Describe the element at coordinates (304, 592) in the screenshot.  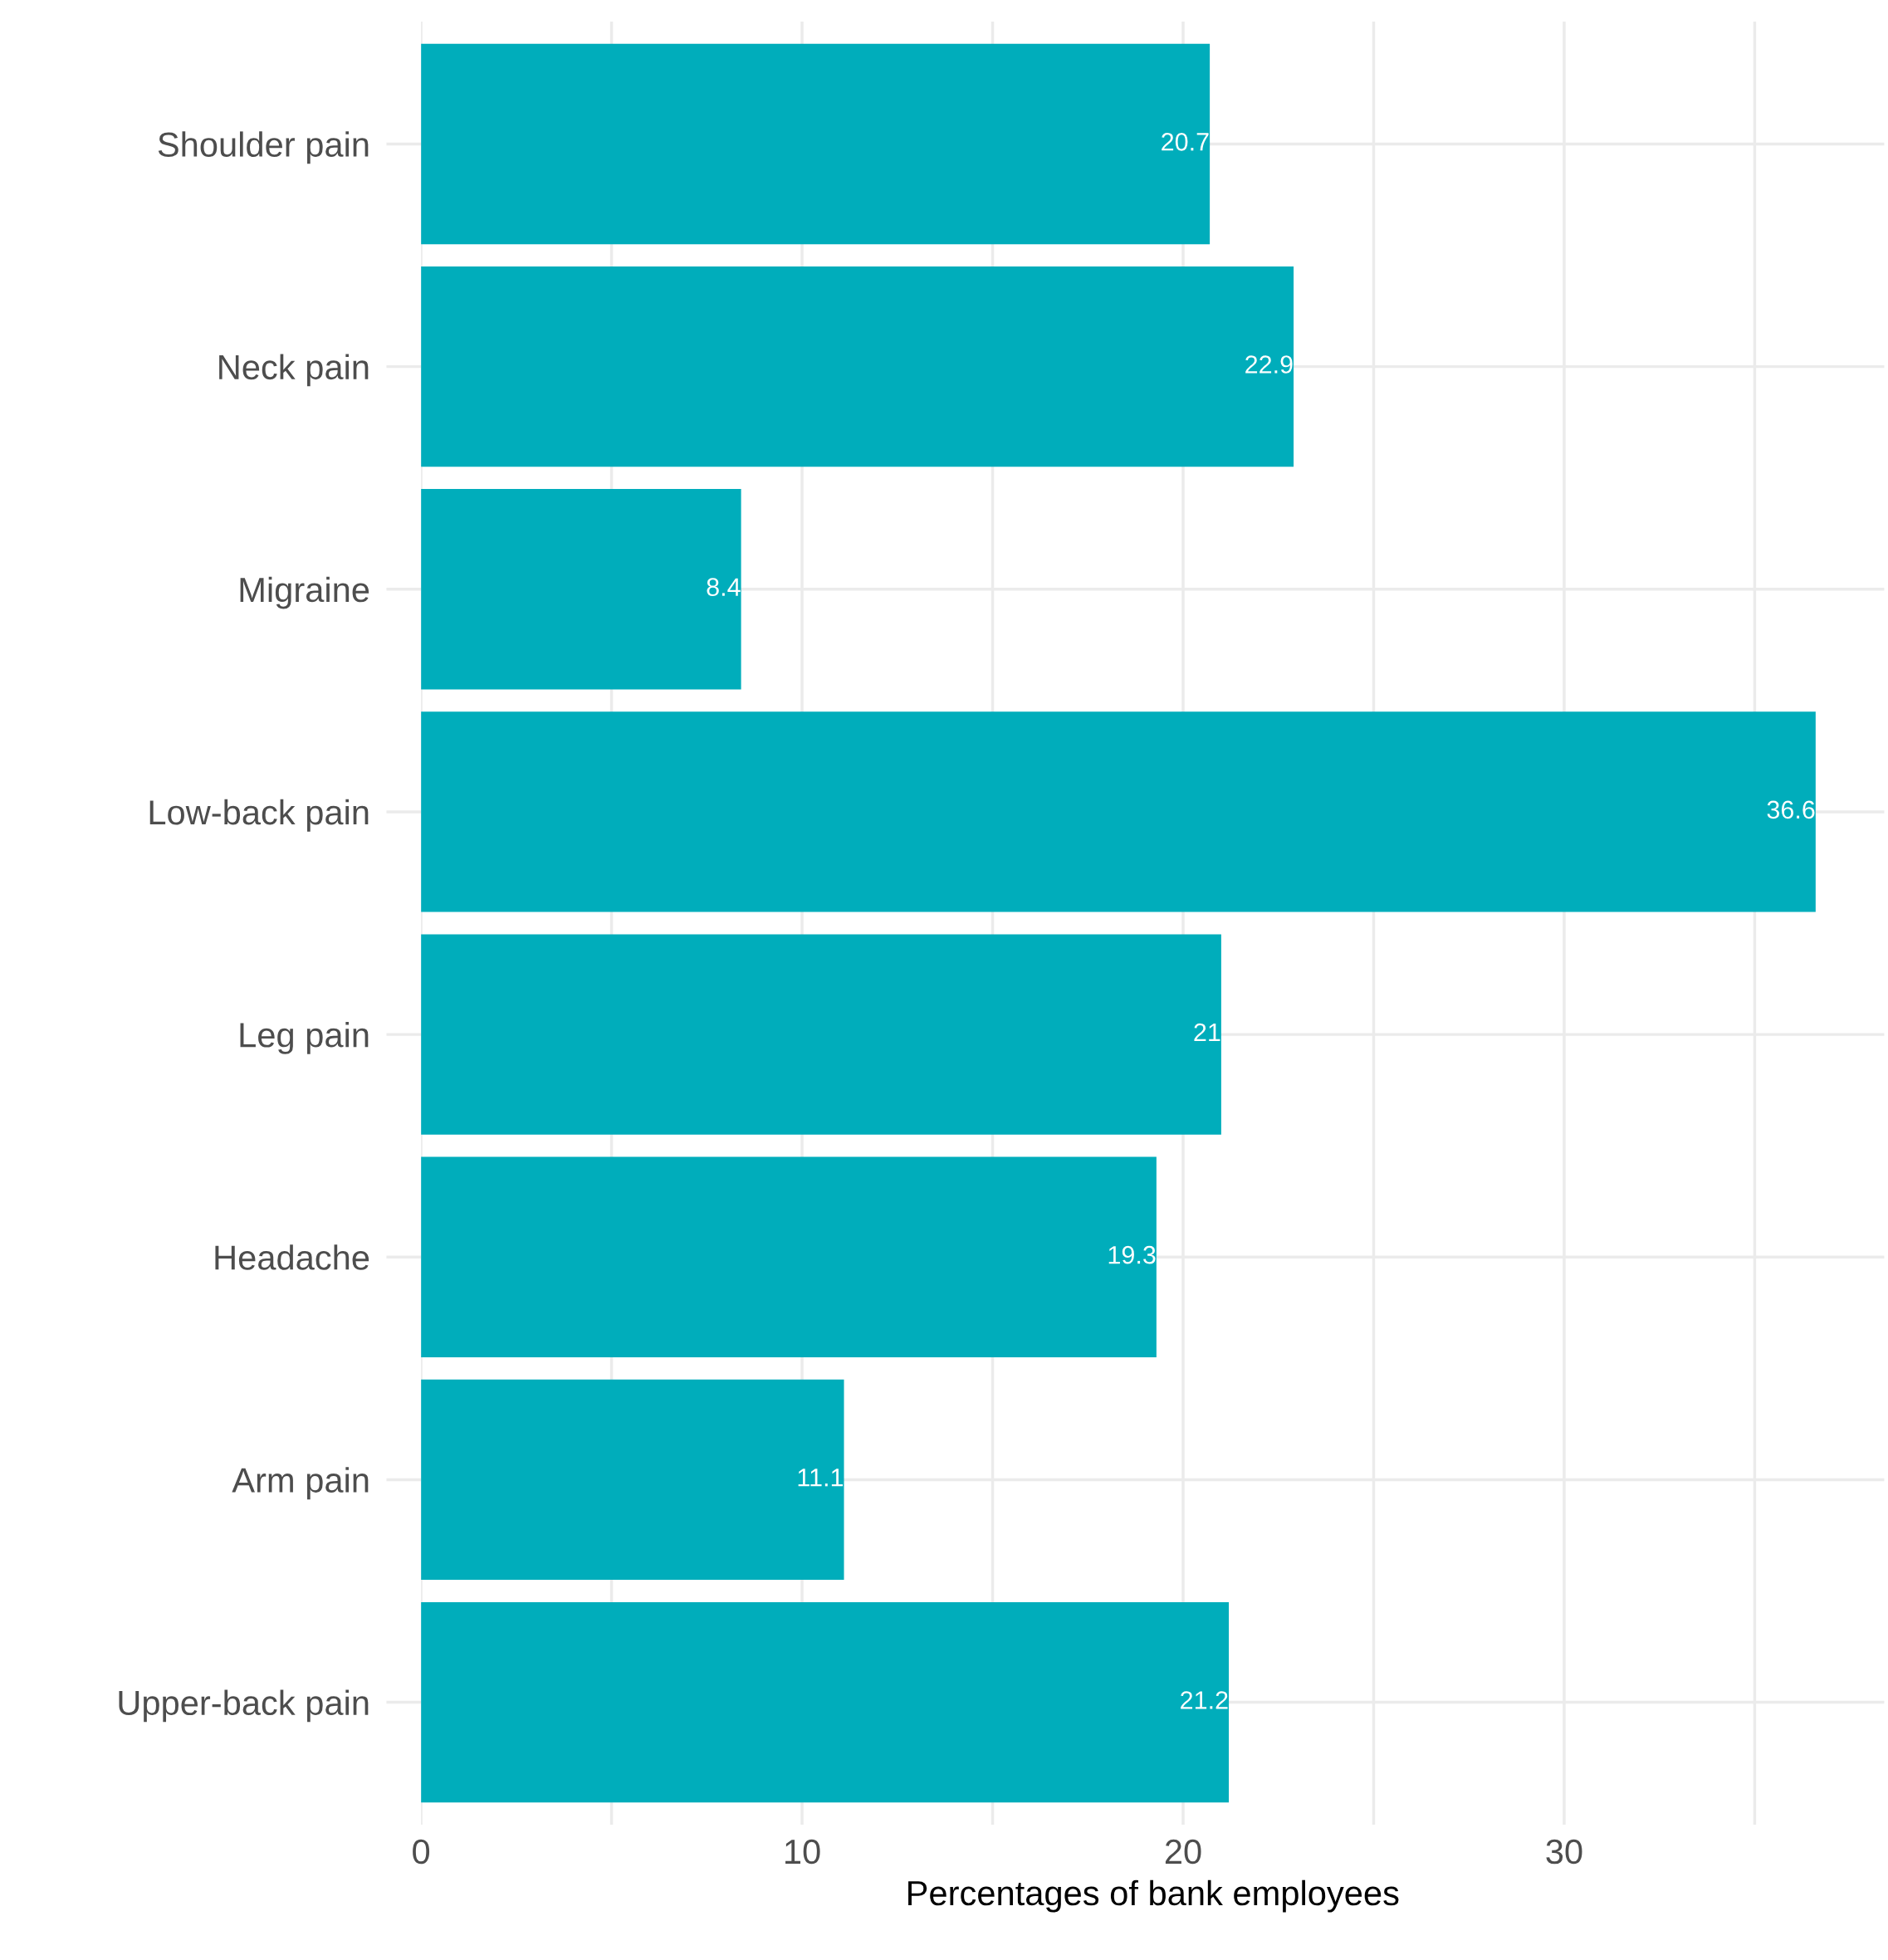
I see `y-tick-label: Migraine` at that location.